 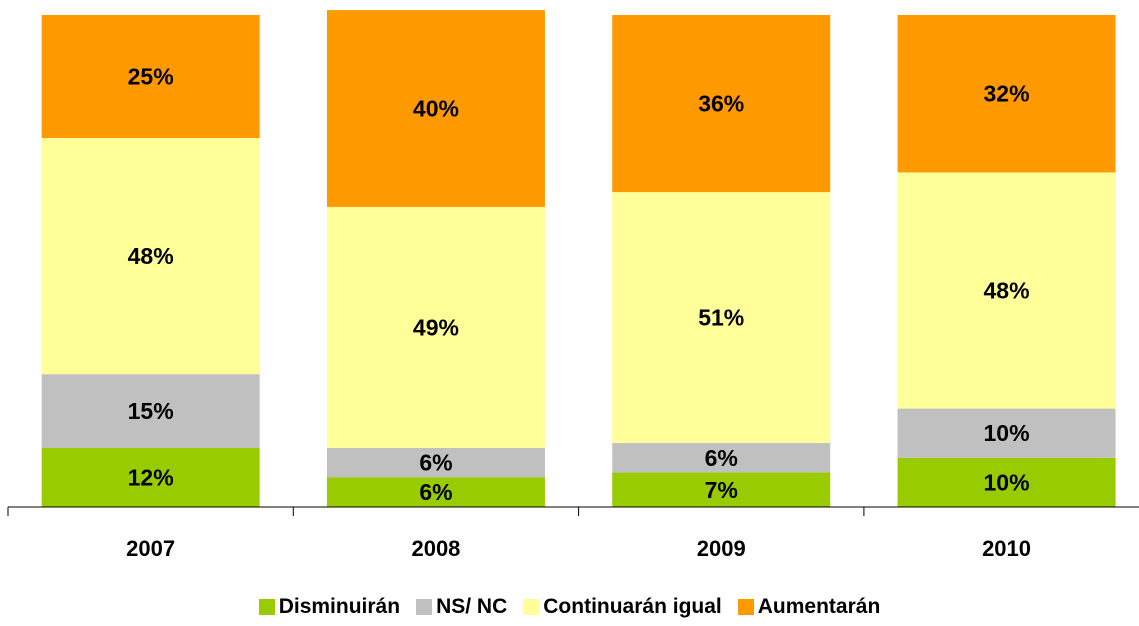 I want to click on data-label-2007-1: 15%, so click(x=151, y=411).